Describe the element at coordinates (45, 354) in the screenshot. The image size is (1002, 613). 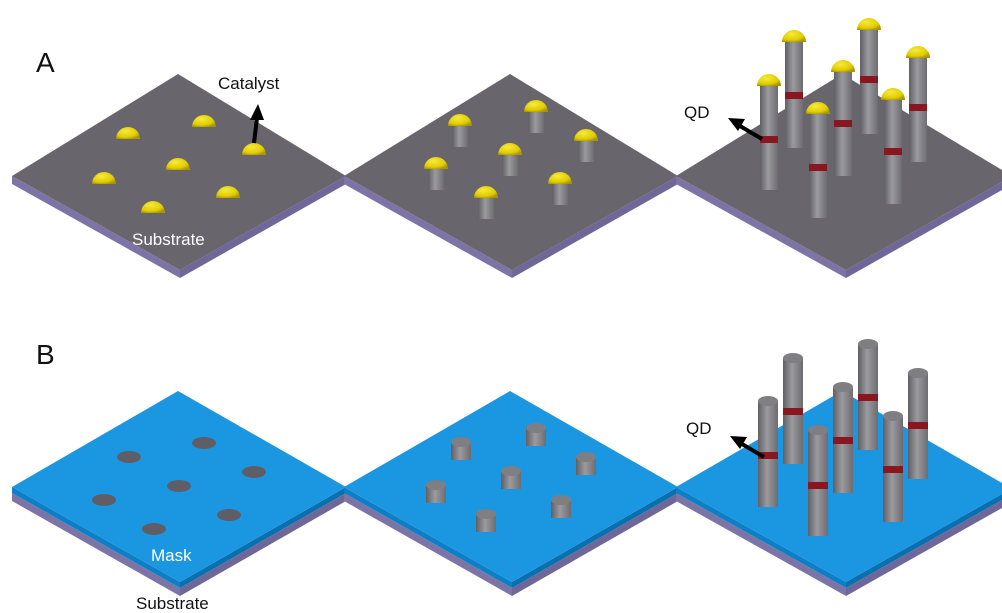
I see `panel-b-letter: B` at that location.